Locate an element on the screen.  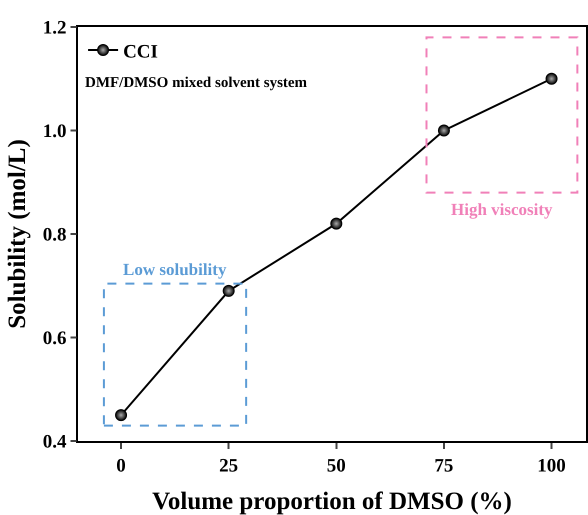
y-tick-label: 1.0 is located at coordinates (54, 131).